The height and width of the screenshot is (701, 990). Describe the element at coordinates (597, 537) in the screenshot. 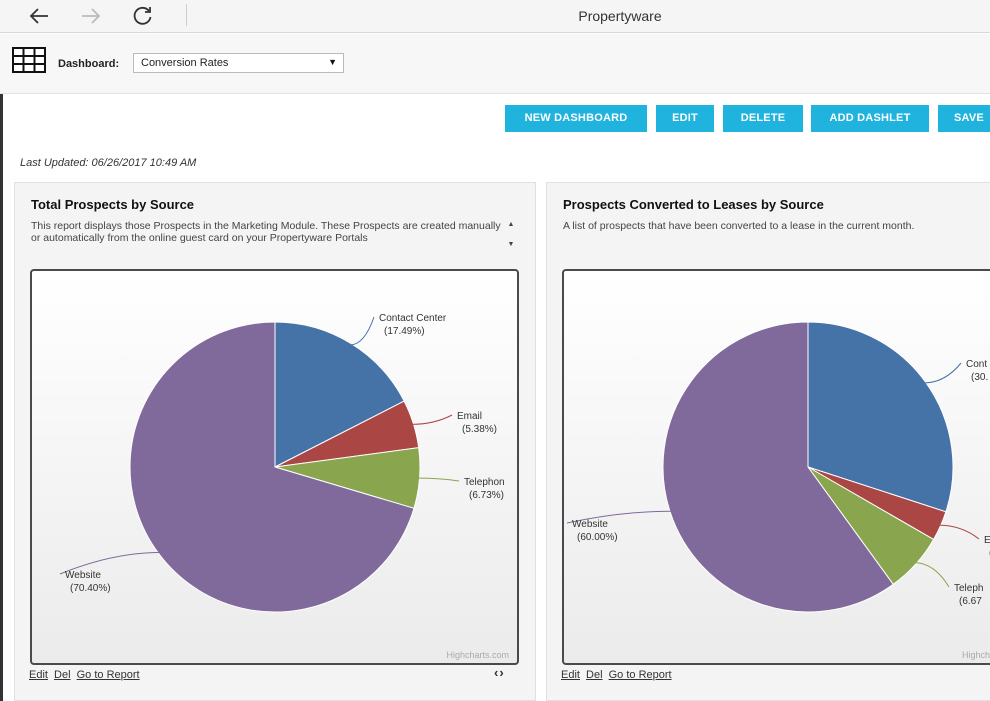

I see `pie-label-percent: (60.00%)` at that location.